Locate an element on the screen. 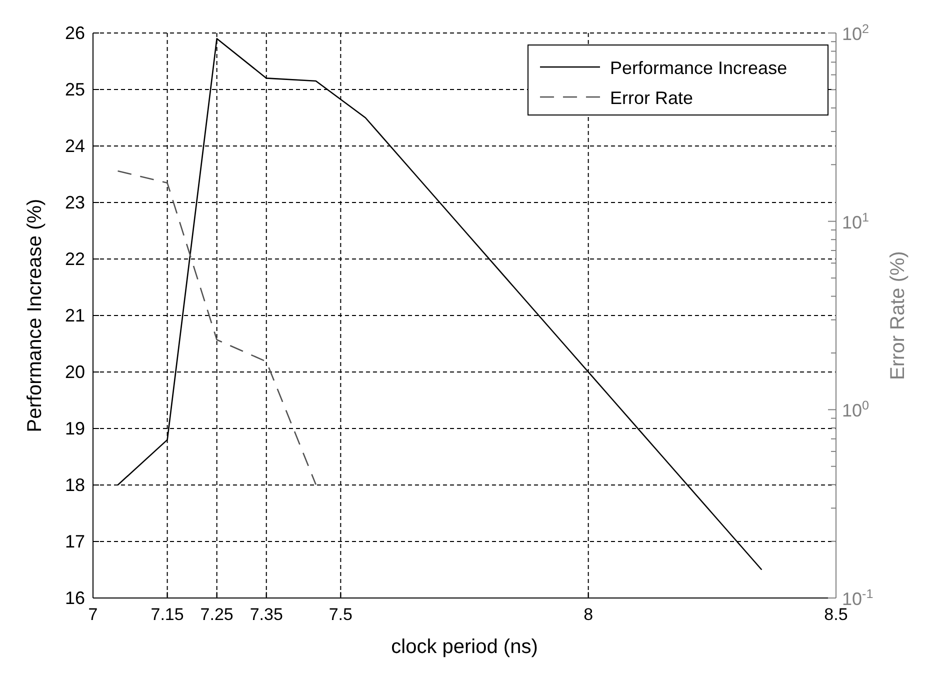 The width and height of the screenshot is (930, 700). legend-label: Performance Increase is located at coordinates (699, 68).